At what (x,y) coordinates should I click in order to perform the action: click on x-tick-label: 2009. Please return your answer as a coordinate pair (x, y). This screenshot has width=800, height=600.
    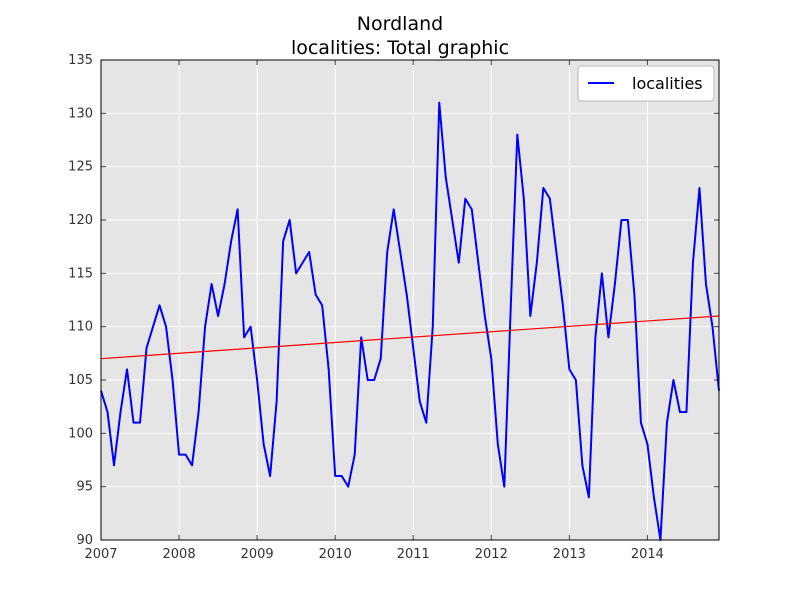
    Looking at the image, I should click on (257, 554).